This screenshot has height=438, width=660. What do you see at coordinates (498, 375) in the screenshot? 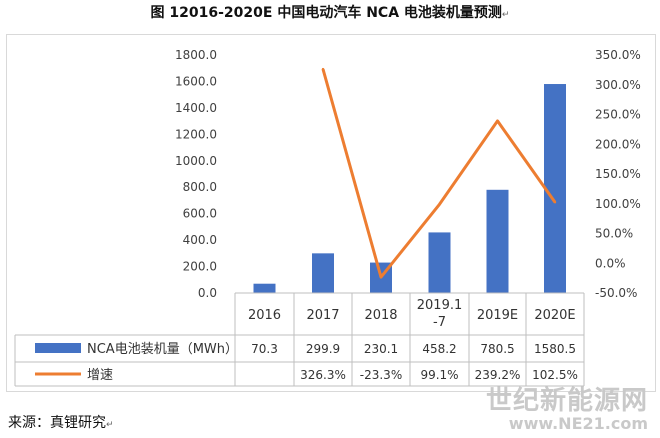
I see `growth-data-label: 239.2%` at bounding box center [498, 375].